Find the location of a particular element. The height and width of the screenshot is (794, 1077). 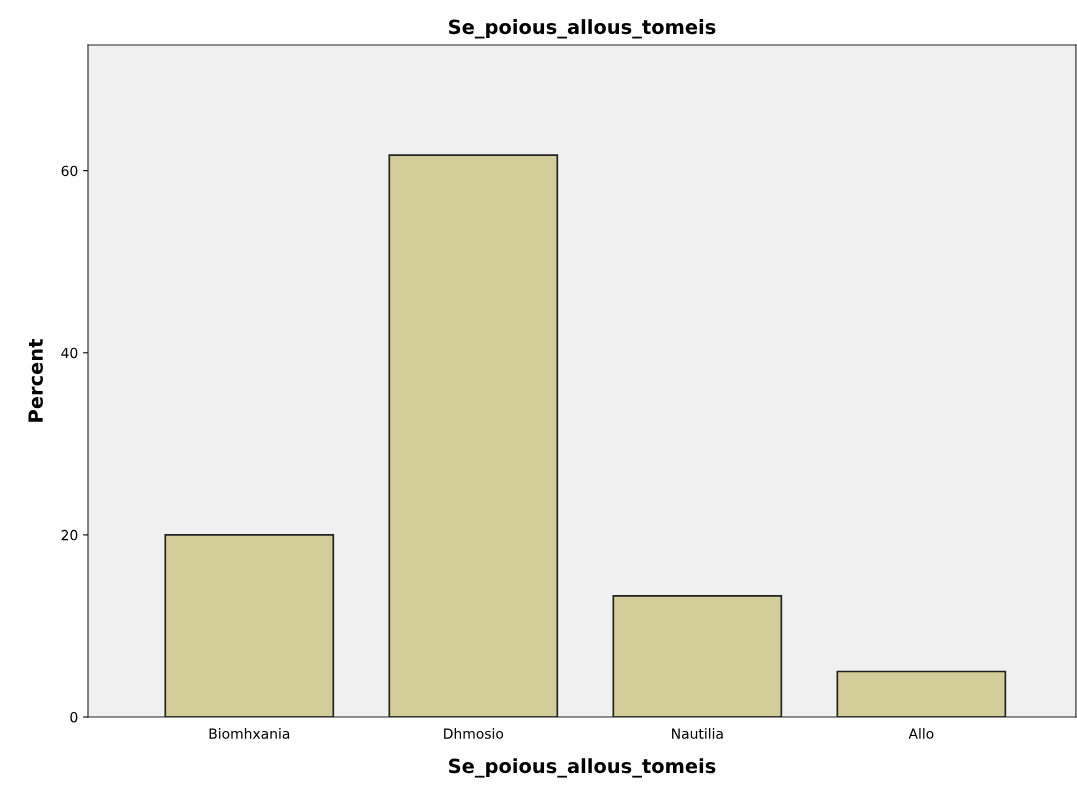

x-tick-label: Dhmosio is located at coordinates (474, 733).